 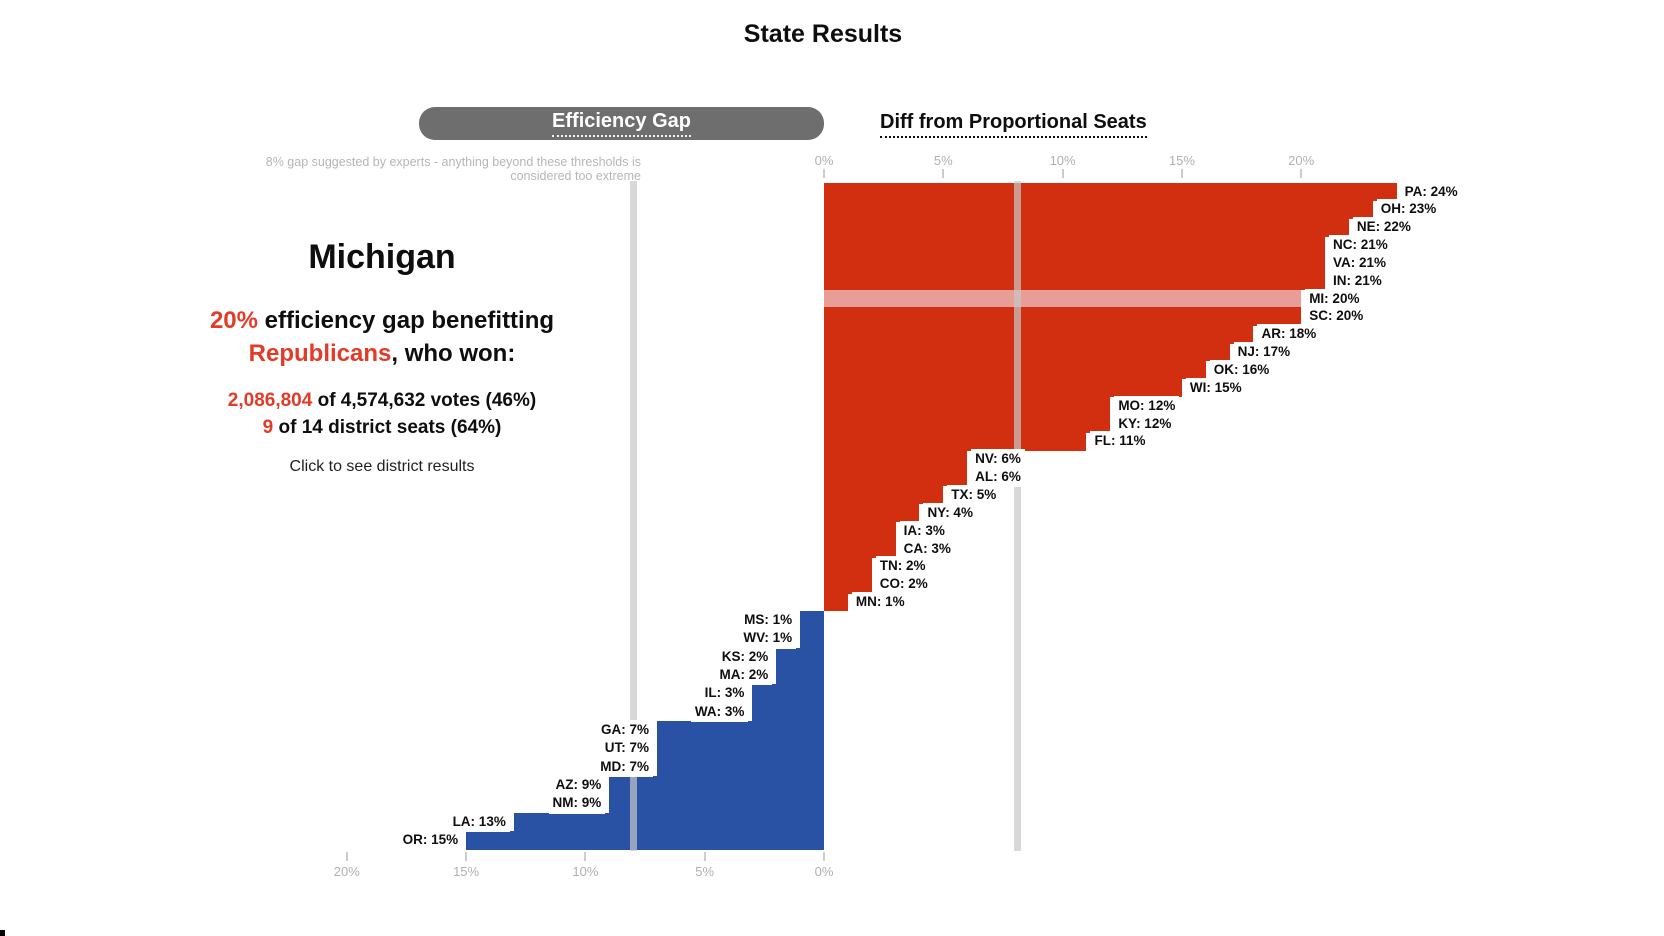 I want to click on state-bar-label-NC: NC: 21%, so click(x=1360, y=245).